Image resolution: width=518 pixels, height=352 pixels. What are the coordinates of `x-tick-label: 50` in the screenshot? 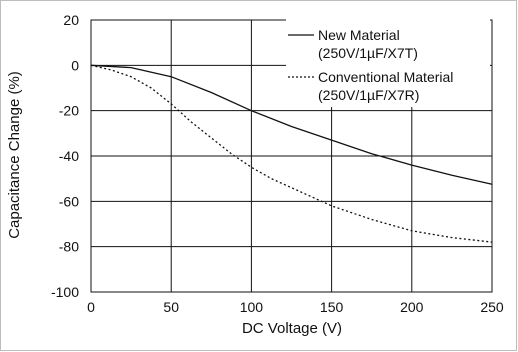 It's located at (171, 307).